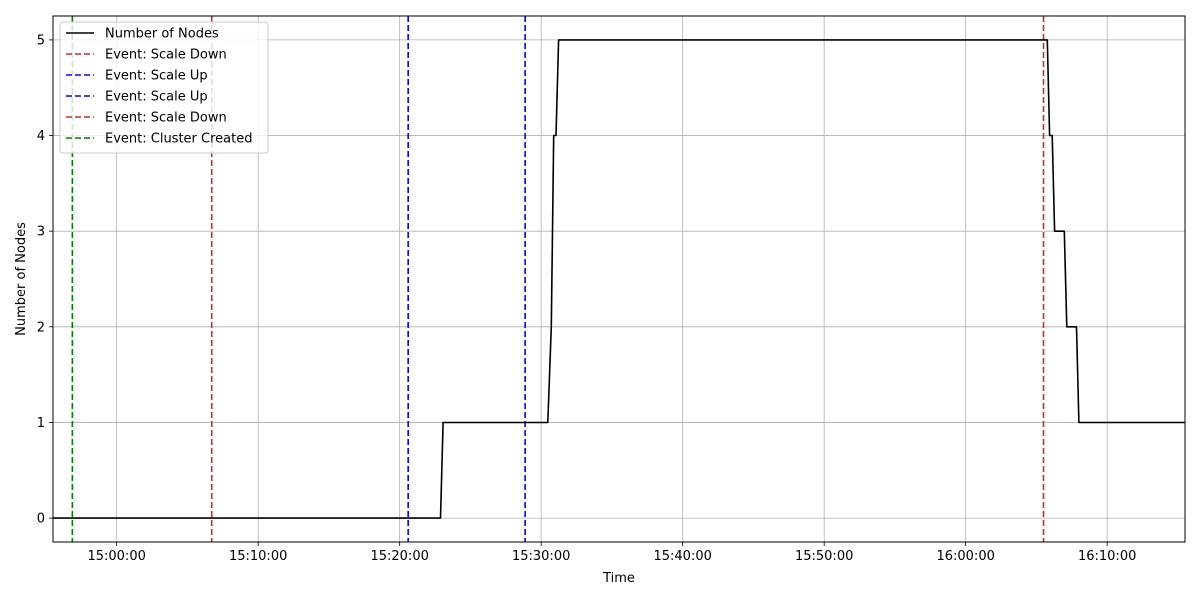 The height and width of the screenshot is (600, 1200). Describe the element at coordinates (41, 232) in the screenshot. I see `y-tick-label: 3` at that location.